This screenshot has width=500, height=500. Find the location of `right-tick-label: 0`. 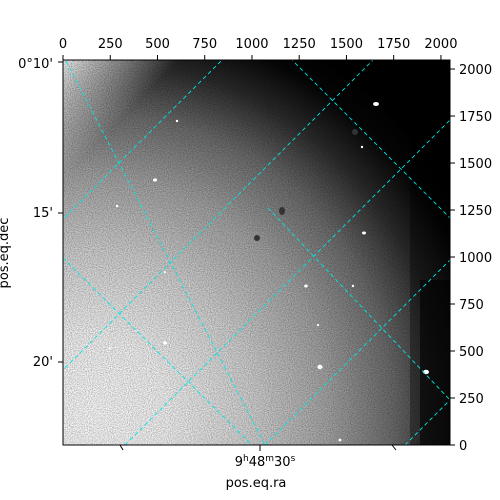

right-tick-label: 0 is located at coordinates (463, 446).